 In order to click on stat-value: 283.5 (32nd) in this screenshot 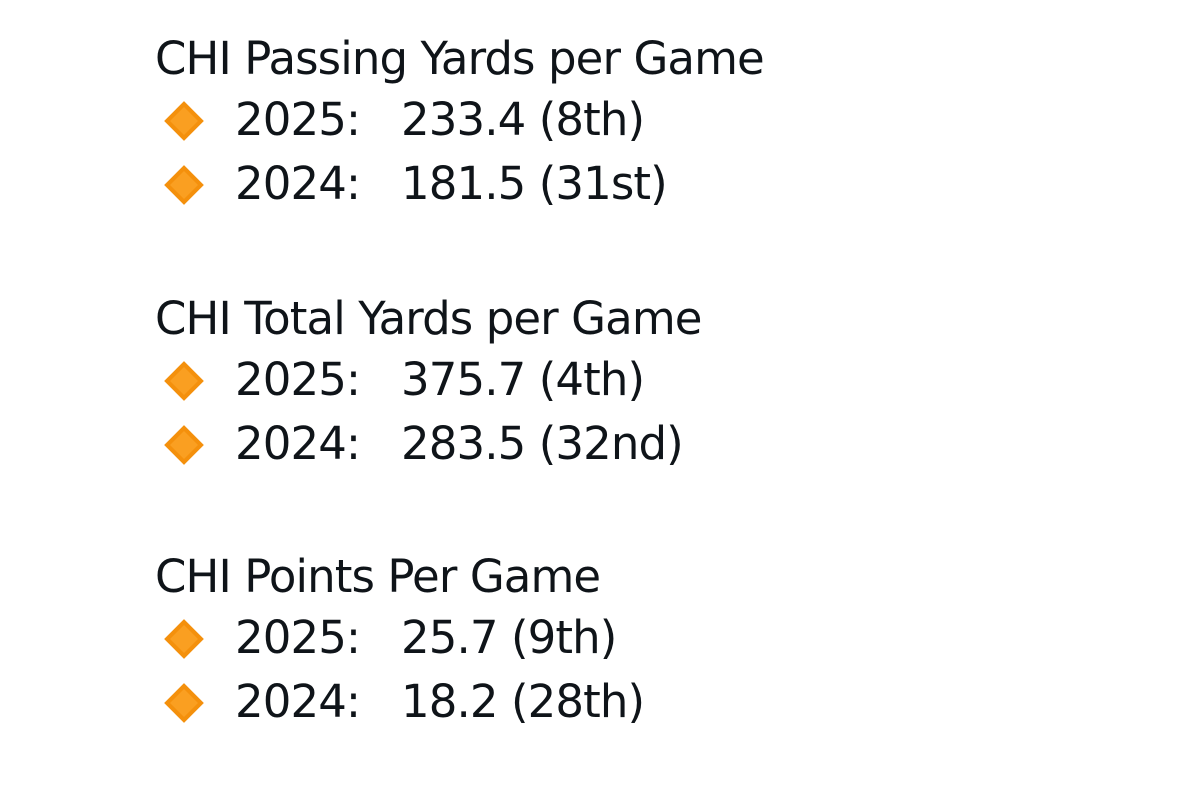, I will do `click(542, 443)`.